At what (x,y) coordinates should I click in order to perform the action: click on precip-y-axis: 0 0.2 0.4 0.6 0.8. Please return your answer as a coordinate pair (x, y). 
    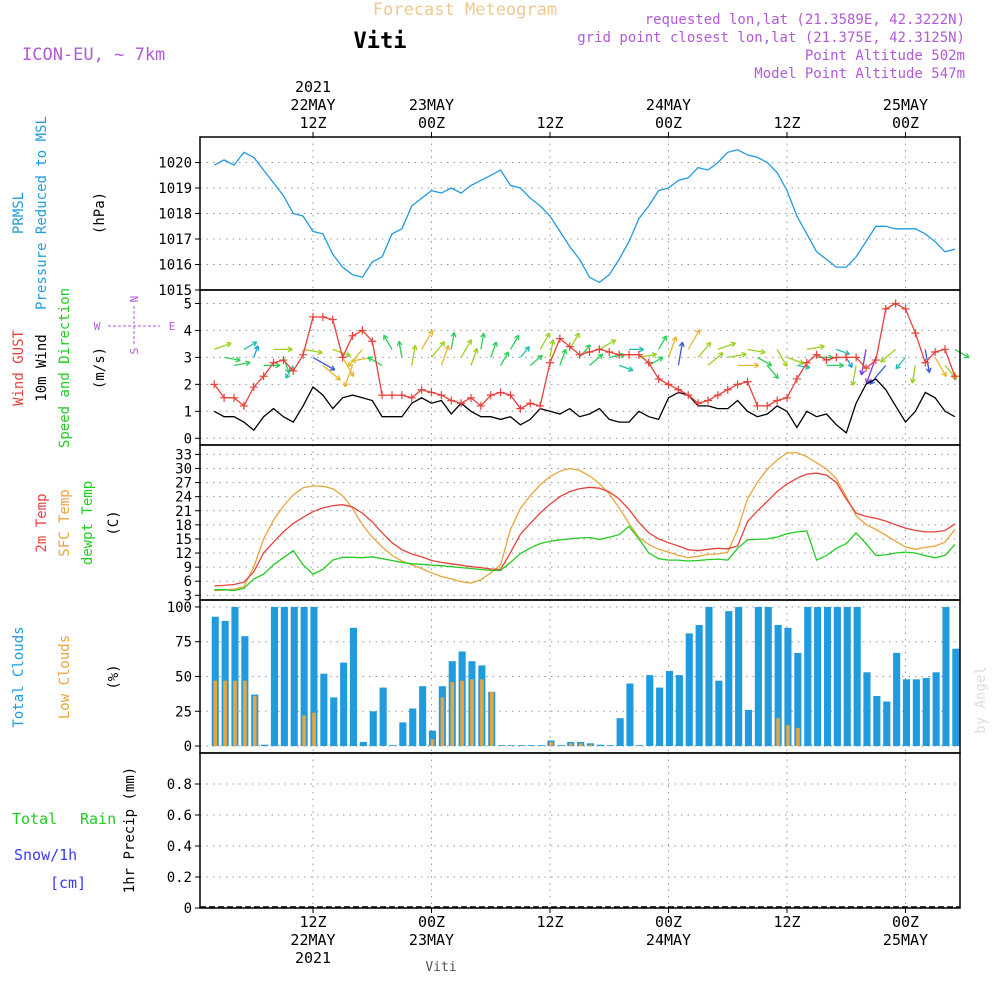
    Looking at the image, I should click on (563, 847).